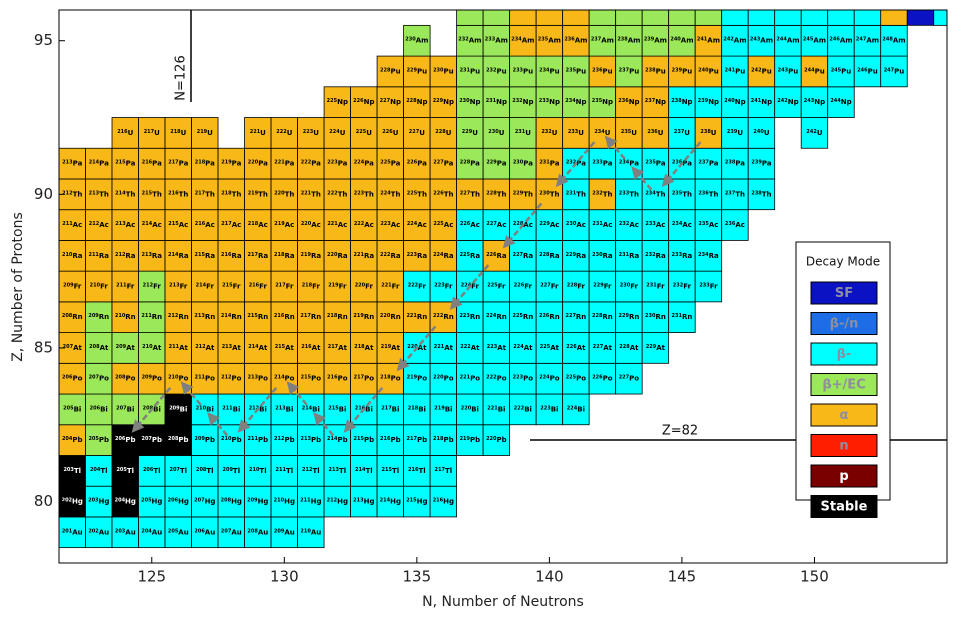 This screenshot has width=960, height=619. What do you see at coordinates (571, 162) in the screenshot?
I see `mass-number: 232` at bounding box center [571, 162].